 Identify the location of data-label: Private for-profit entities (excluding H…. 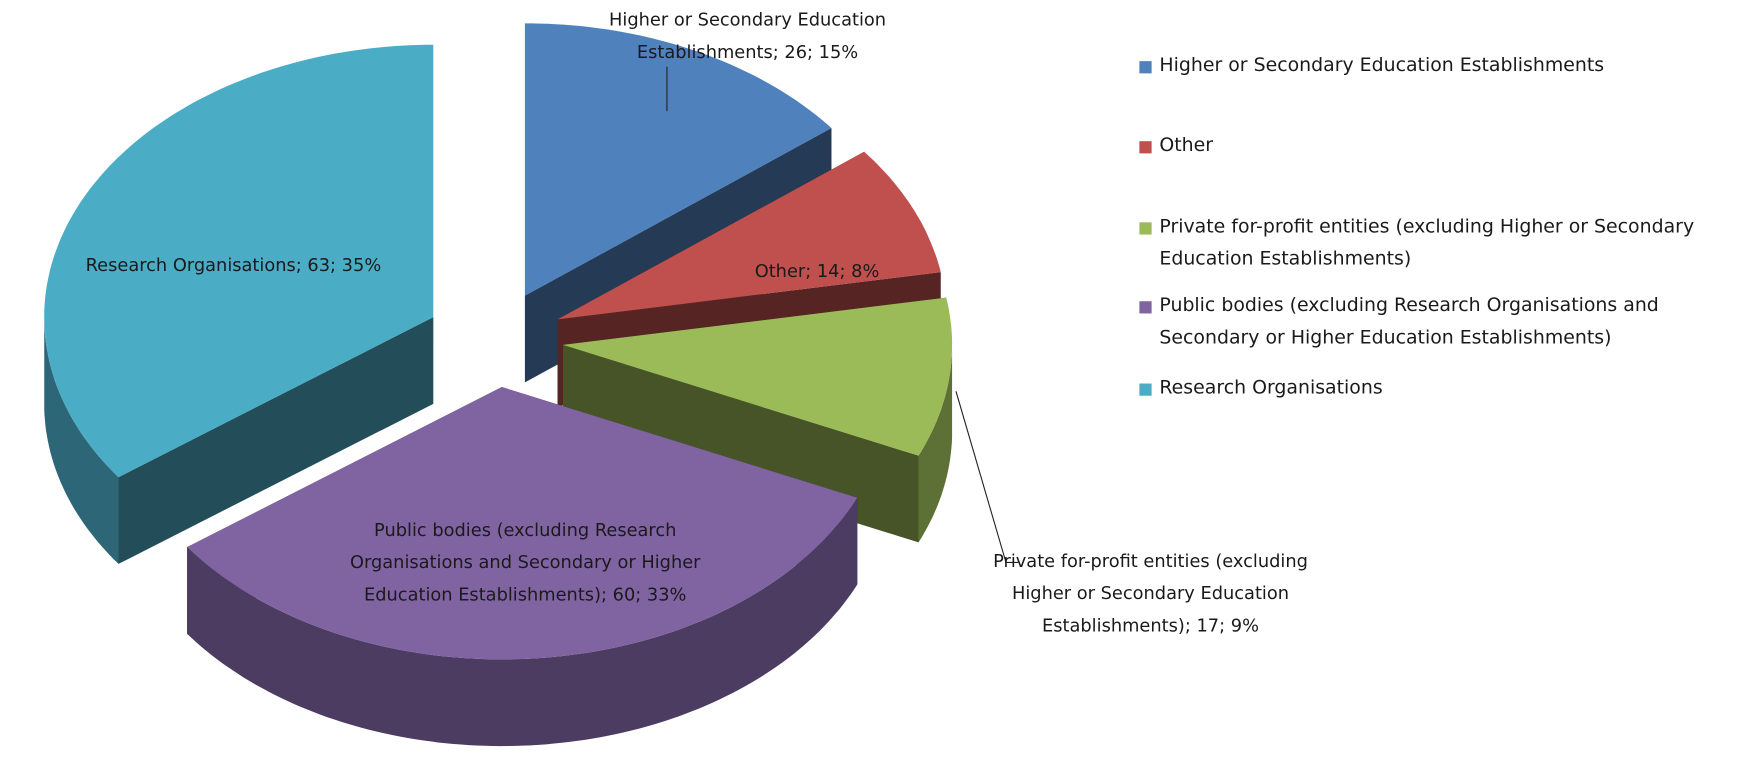
(1150, 593).